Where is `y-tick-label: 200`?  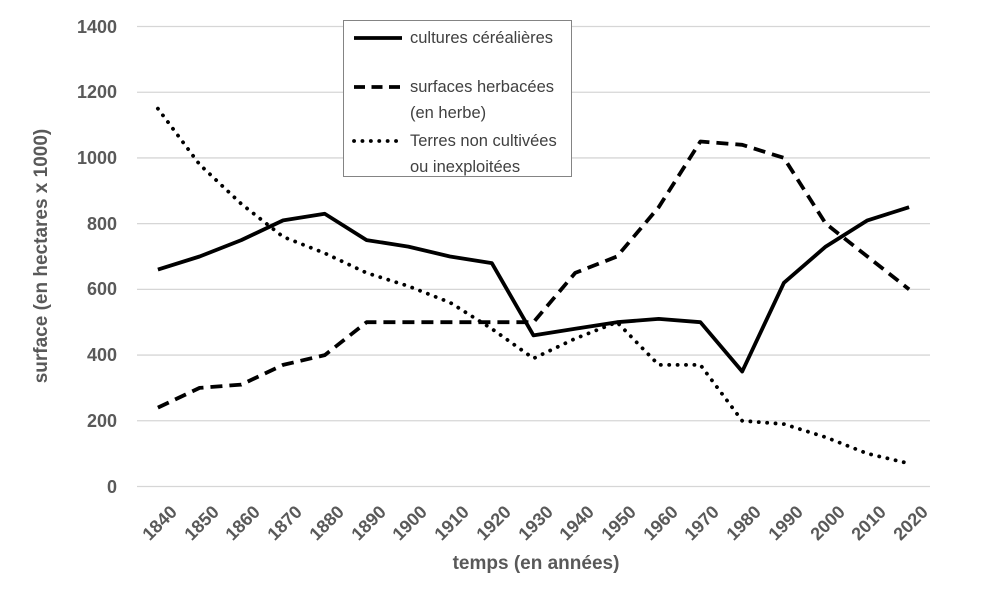 y-tick-label: 200 is located at coordinates (101, 420).